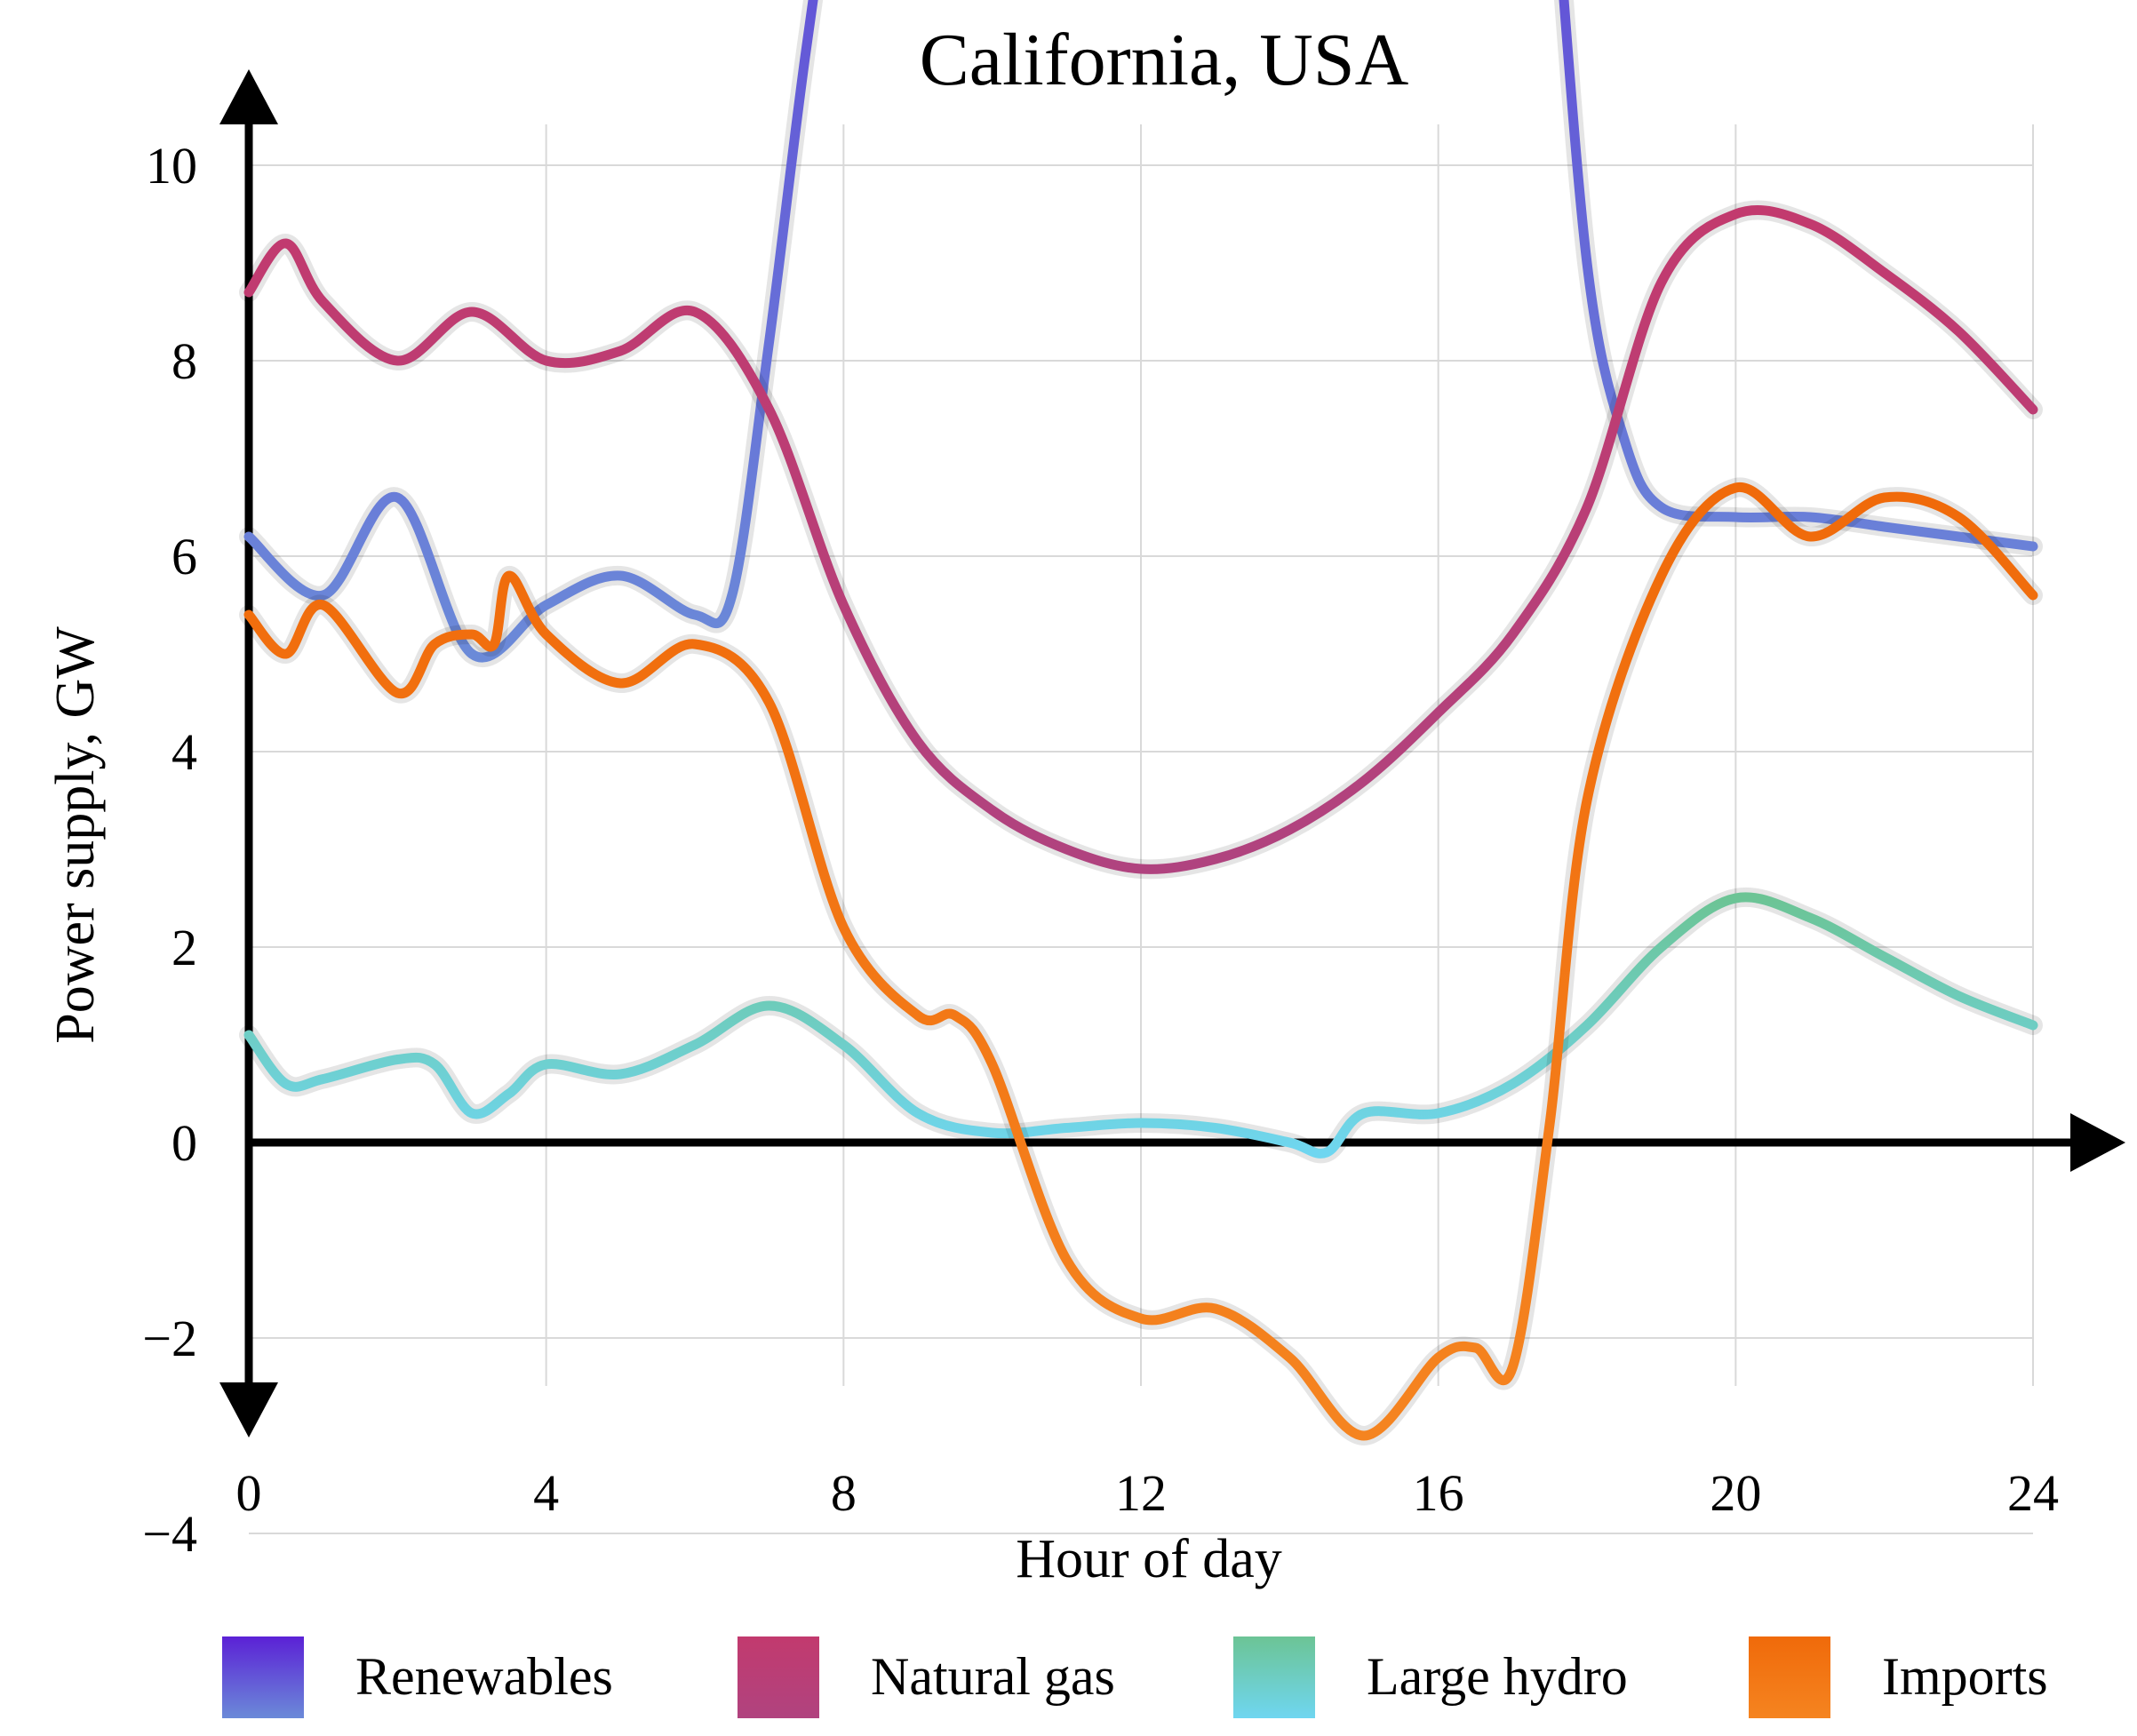 This screenshot has width=2137, height=1736. What do you see at coordinates (1438, 1493) in the screenshot?
I see `x-tick-label: 16` at bounding box center [1438, 1493].